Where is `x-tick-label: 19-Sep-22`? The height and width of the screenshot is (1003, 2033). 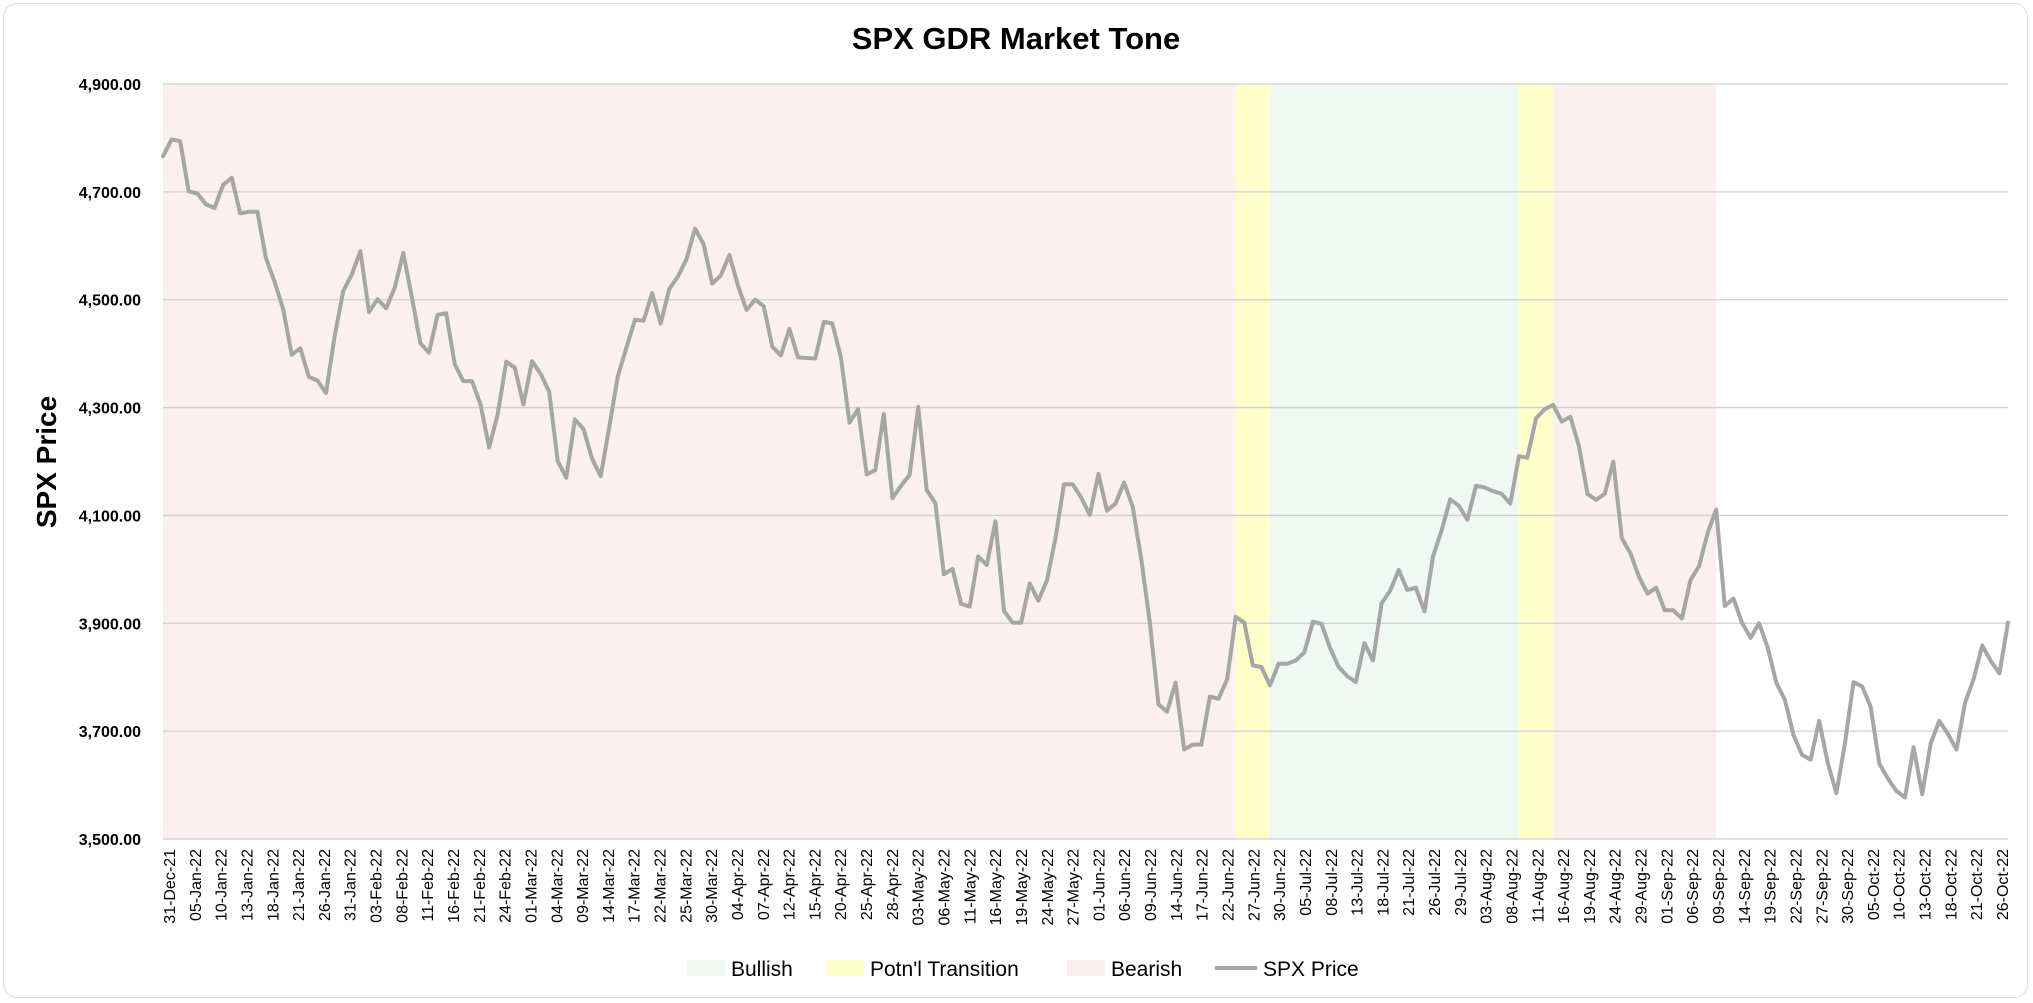 x-tick-label: 19-Sep-22 is located at coordinates (1771, 886).